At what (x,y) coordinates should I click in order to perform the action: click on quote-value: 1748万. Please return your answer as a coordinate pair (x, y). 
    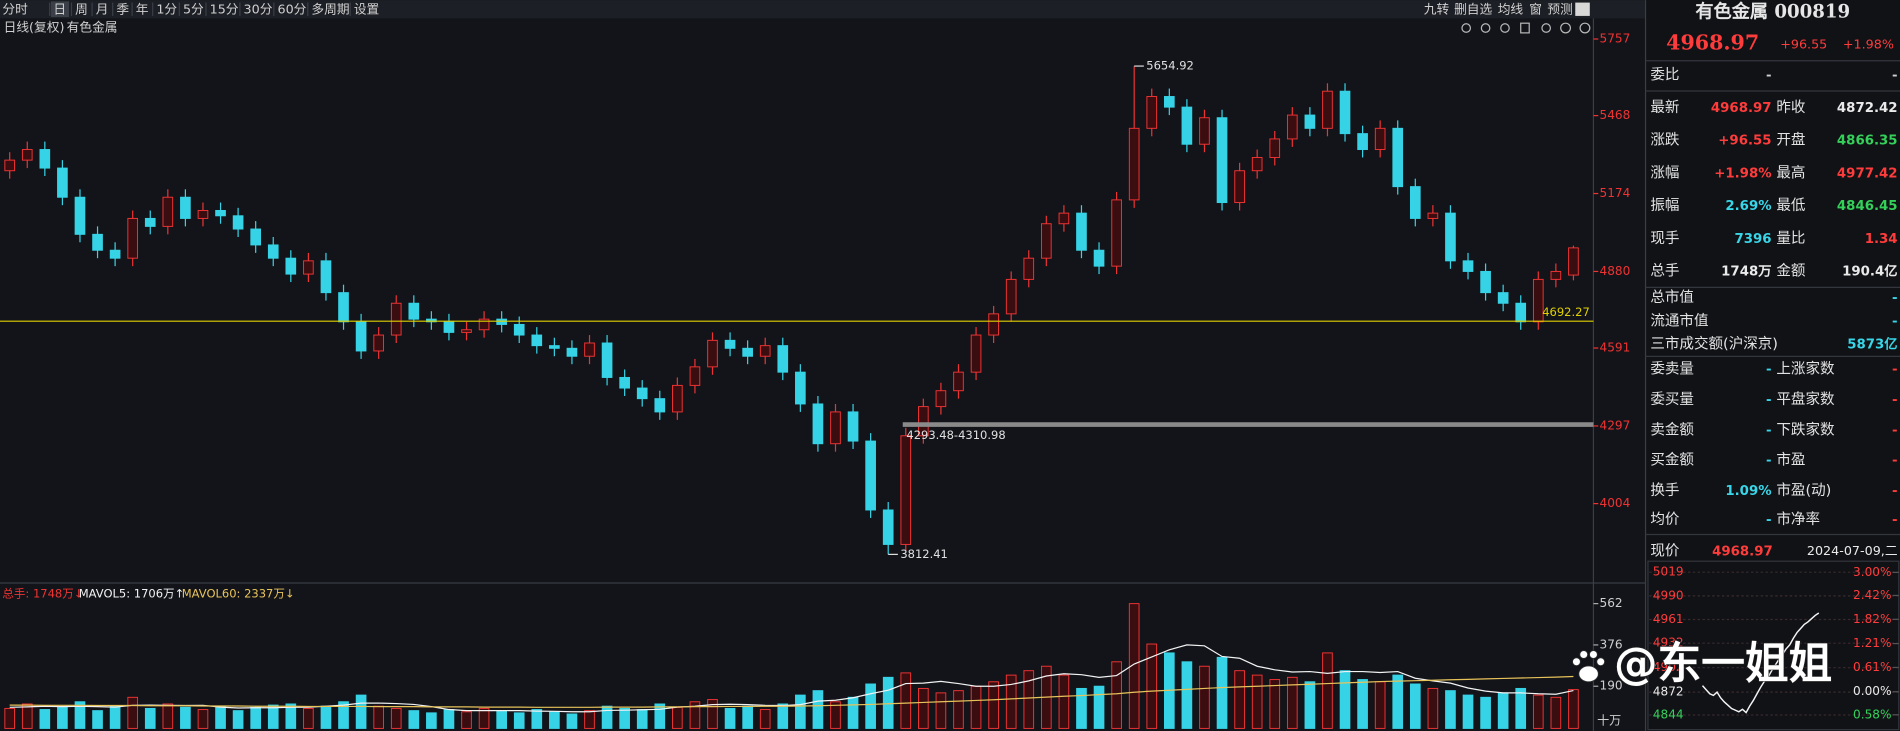
    Looking at the image, I should click on (1746, 272).